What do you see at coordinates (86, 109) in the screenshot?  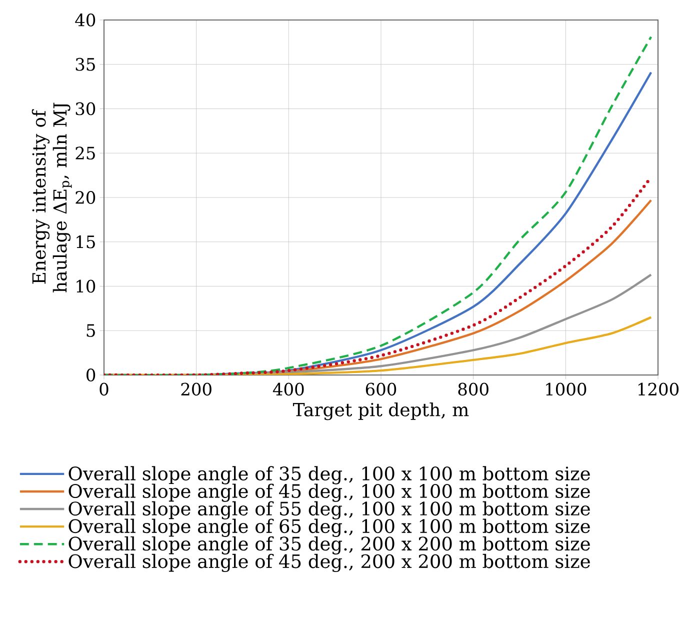 I see `y-tick-label: 30` at bounding box center [86, 109].